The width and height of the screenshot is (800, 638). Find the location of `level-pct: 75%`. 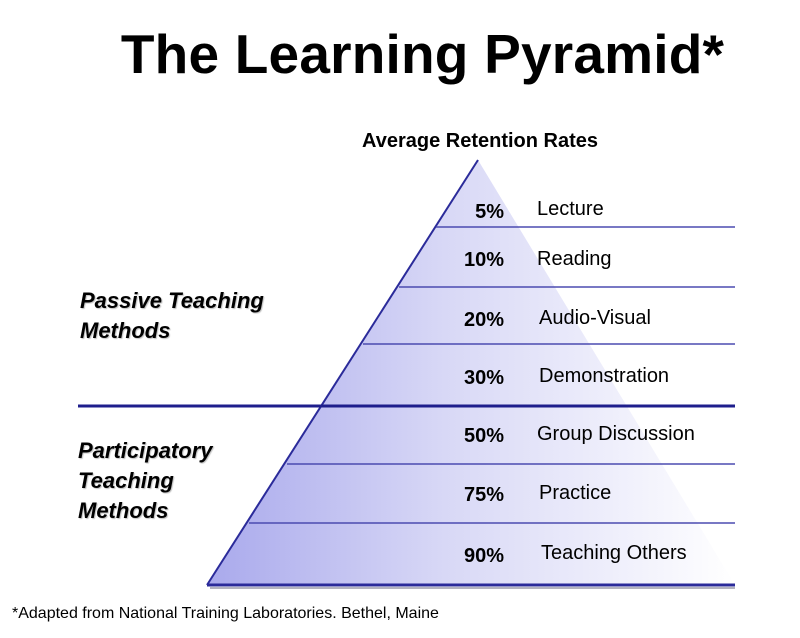

level-pct: 75% is located at coordinates (483, 495).